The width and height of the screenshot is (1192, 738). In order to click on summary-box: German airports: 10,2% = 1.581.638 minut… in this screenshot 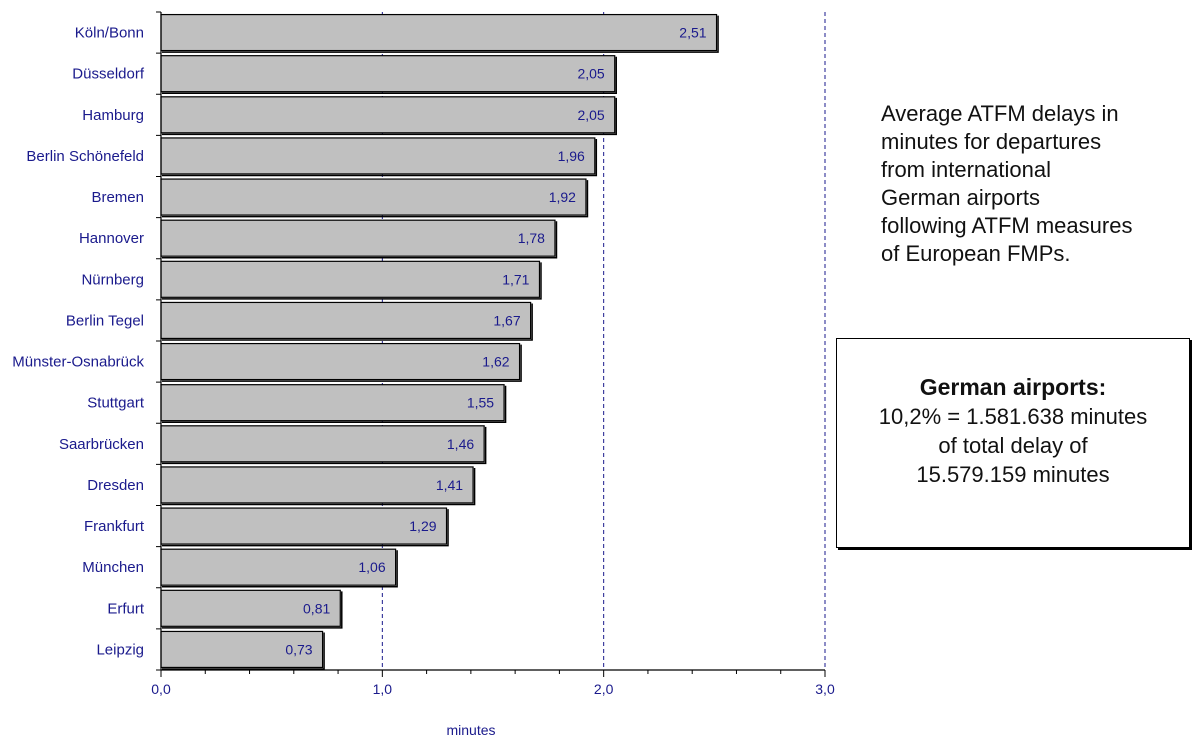, I will do `click(1013, 443)`.